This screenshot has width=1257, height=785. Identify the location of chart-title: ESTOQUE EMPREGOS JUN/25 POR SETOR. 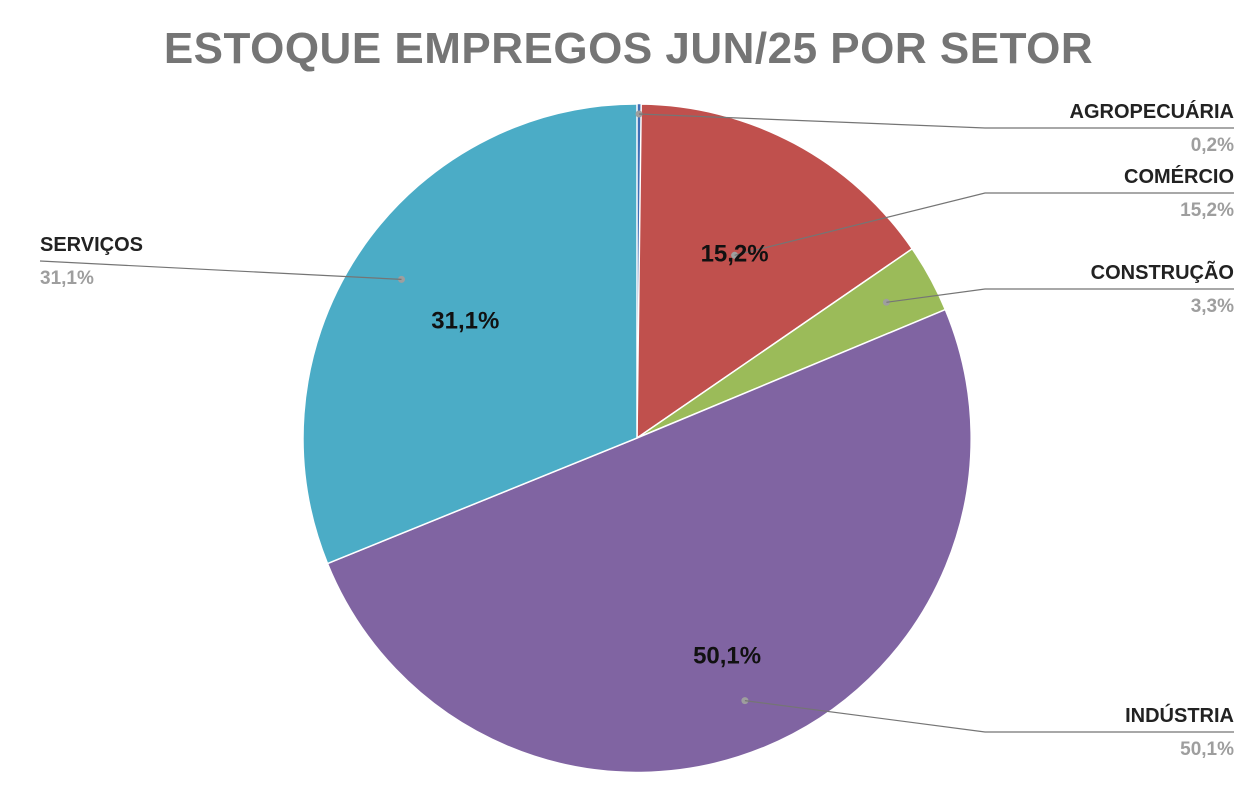
(628, 48).